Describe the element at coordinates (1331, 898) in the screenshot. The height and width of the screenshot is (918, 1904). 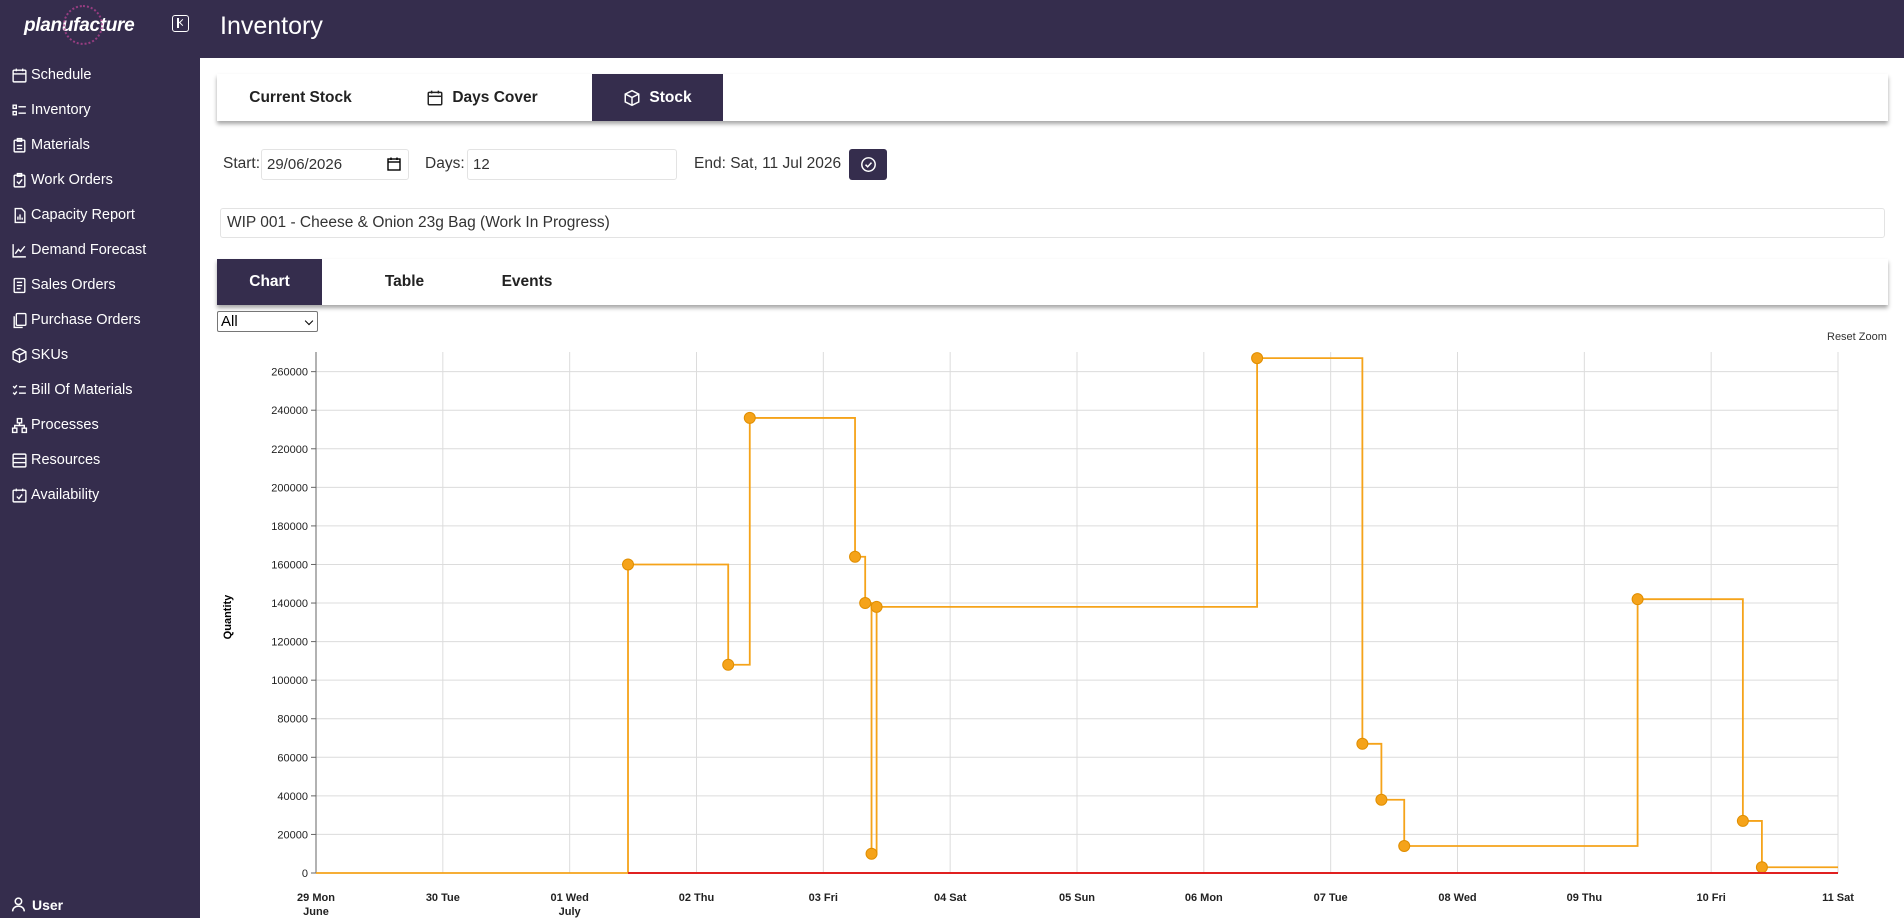
I see `x-tick-label: 07 Tue` at that location.